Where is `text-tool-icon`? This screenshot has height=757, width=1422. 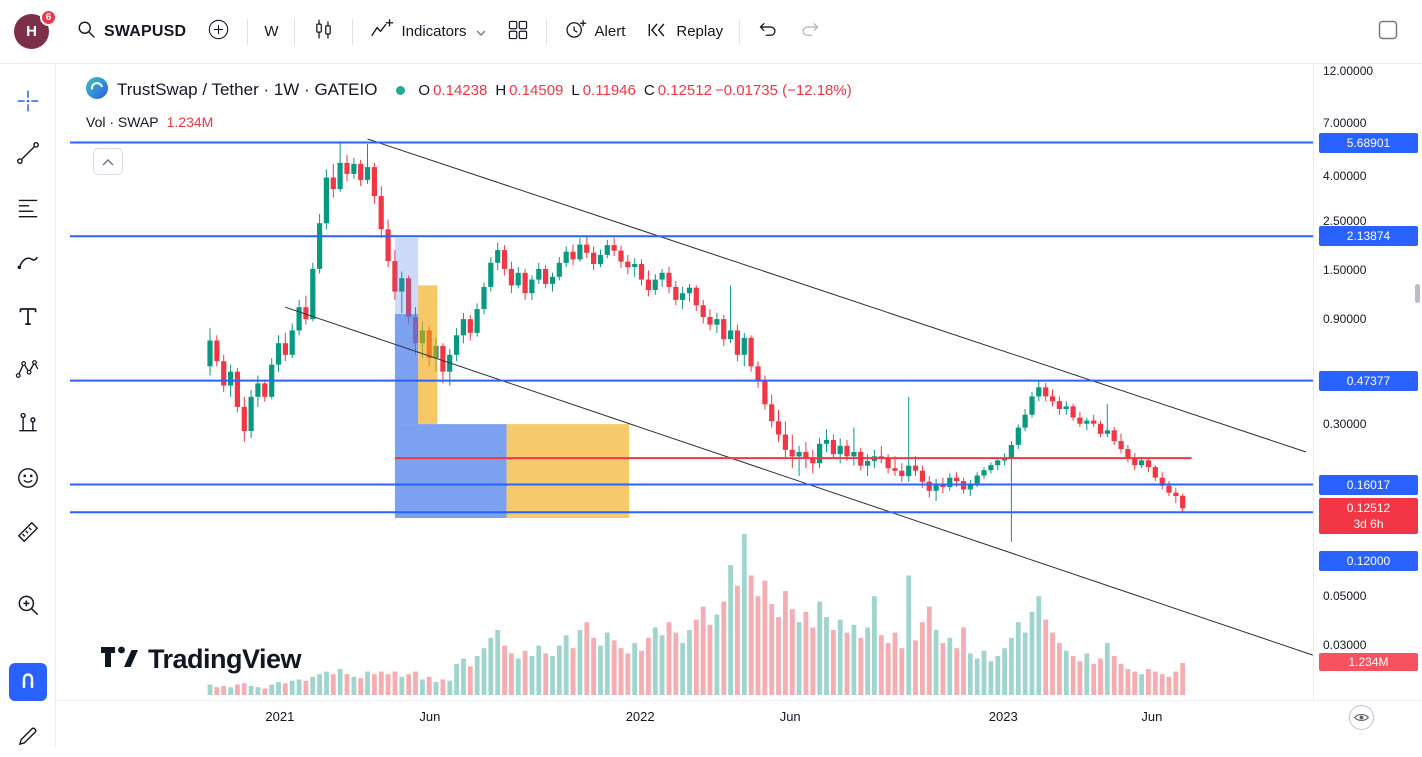 text-tool-icon is located at coordinates (28, 318).